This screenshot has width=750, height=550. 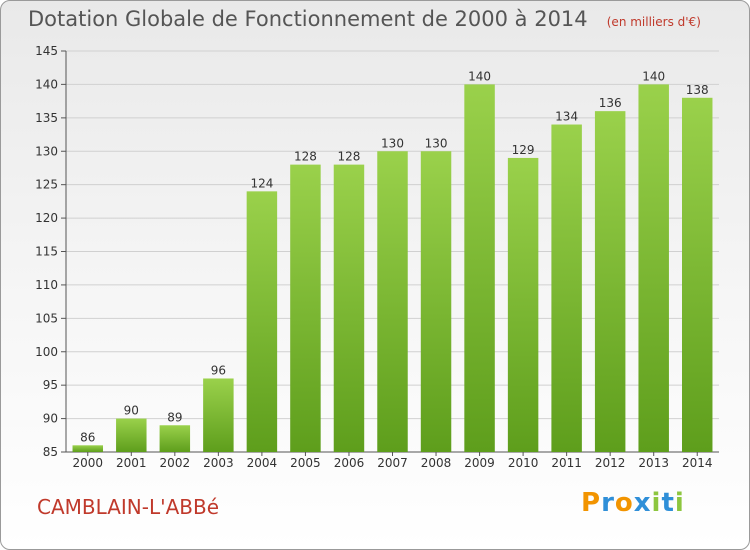 I want to click on x-tick-label-2009: 2009, so click(x=479, y=463).